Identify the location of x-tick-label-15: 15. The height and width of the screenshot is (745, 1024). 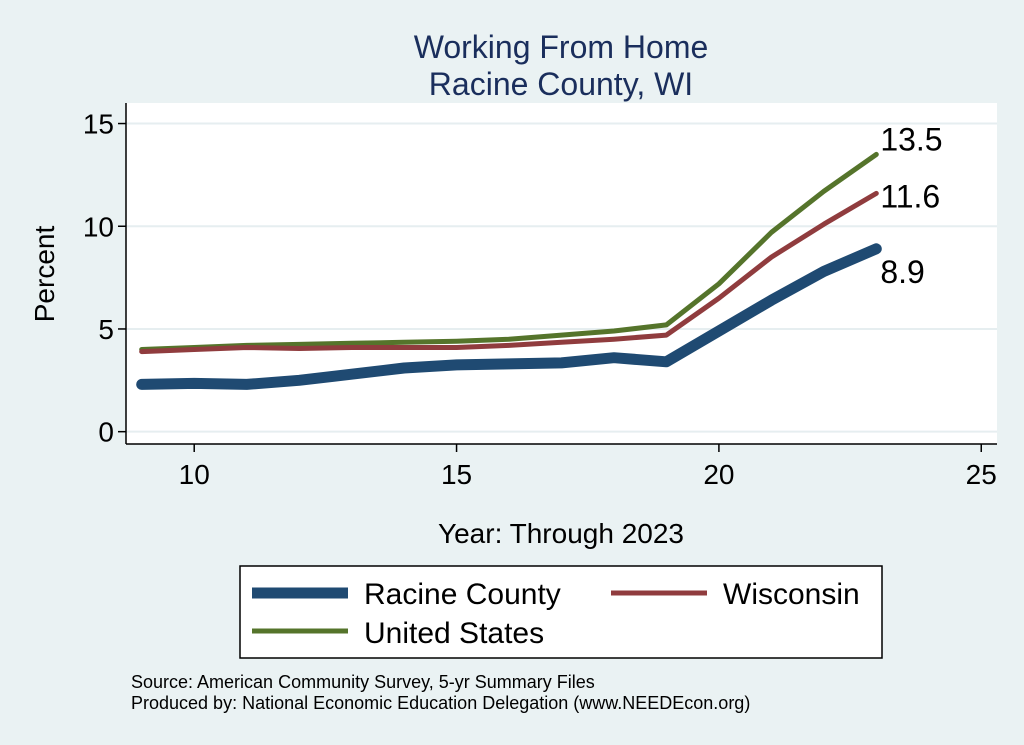
(456, 474).